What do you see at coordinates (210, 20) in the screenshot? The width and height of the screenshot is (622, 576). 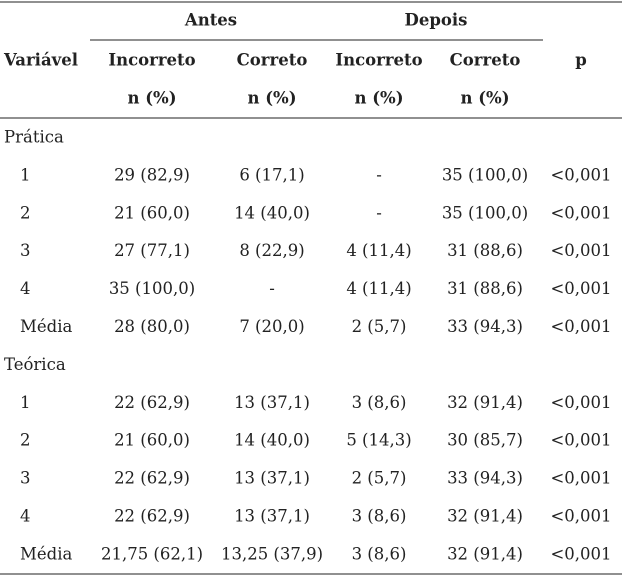 I see `group-header: Antes` at bounding box center [210, 20].